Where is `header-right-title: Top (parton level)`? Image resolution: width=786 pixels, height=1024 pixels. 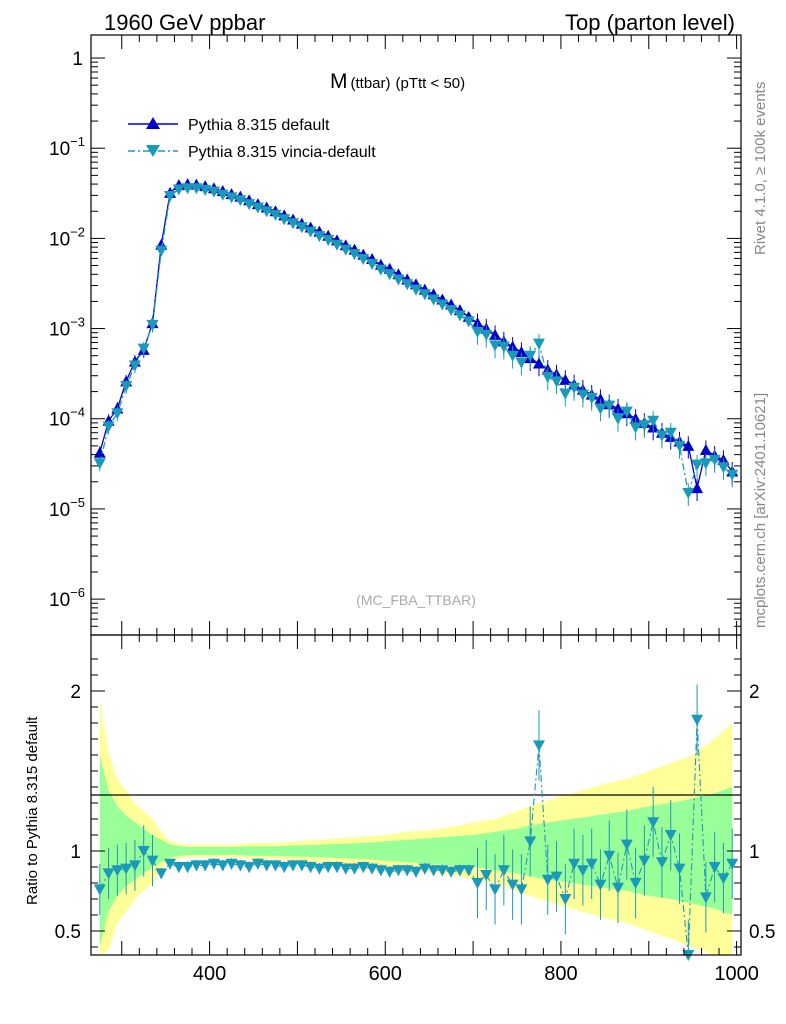 header-right-title: Top (parton level) is located at coordinates (650, 22).